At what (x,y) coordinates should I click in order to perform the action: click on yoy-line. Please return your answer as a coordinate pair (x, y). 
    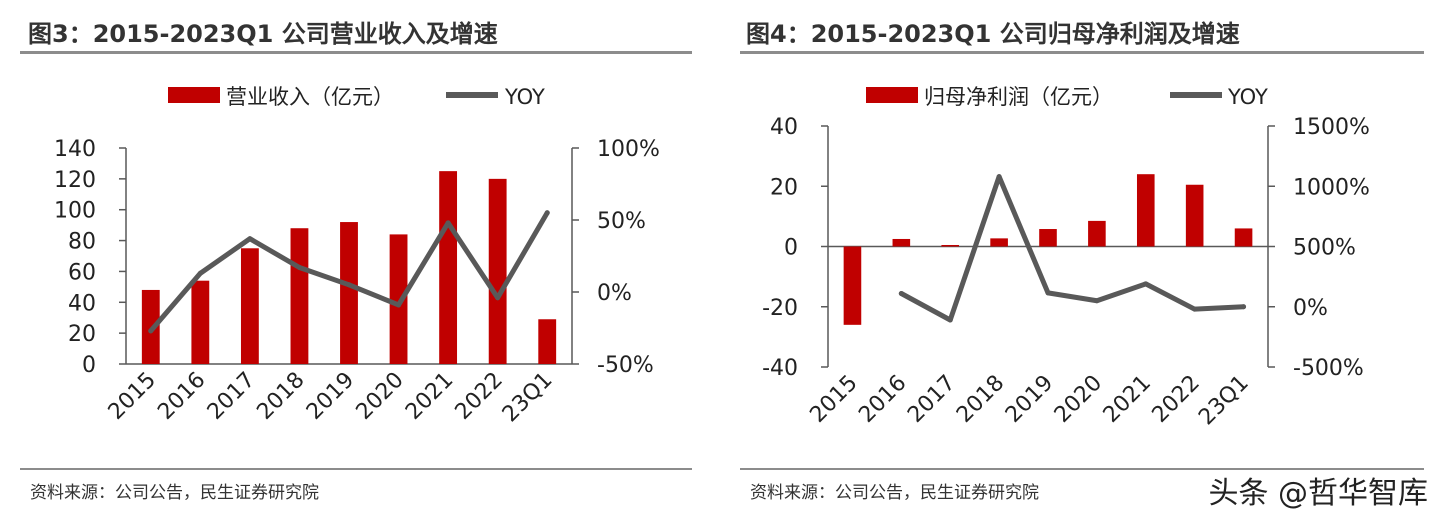
    Looking at the image, I should click on (1072, 248).